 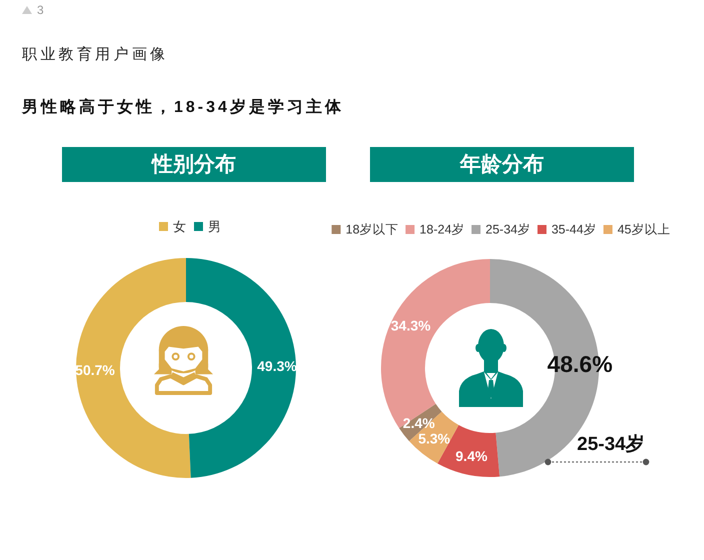 What do you see at coordinates (502, 165) in the screenshot?
I see `chart-title: 年龄分布` at bounding box center [502, 165].